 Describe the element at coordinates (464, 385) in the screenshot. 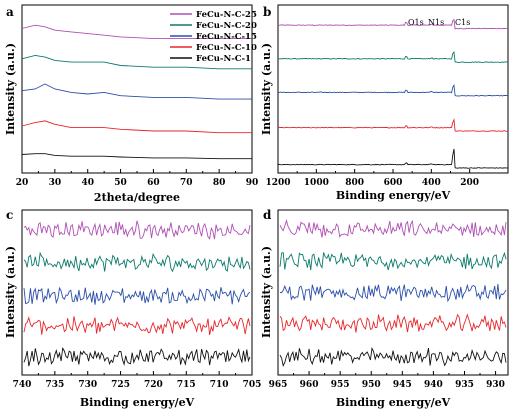

I see `x-tick-label: 935` at that location.